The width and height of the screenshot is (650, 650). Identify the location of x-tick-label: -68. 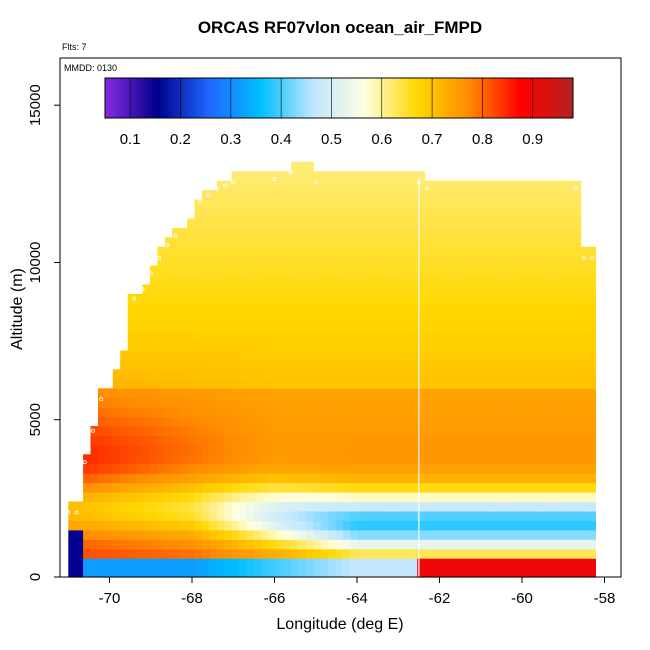
(192, 598).